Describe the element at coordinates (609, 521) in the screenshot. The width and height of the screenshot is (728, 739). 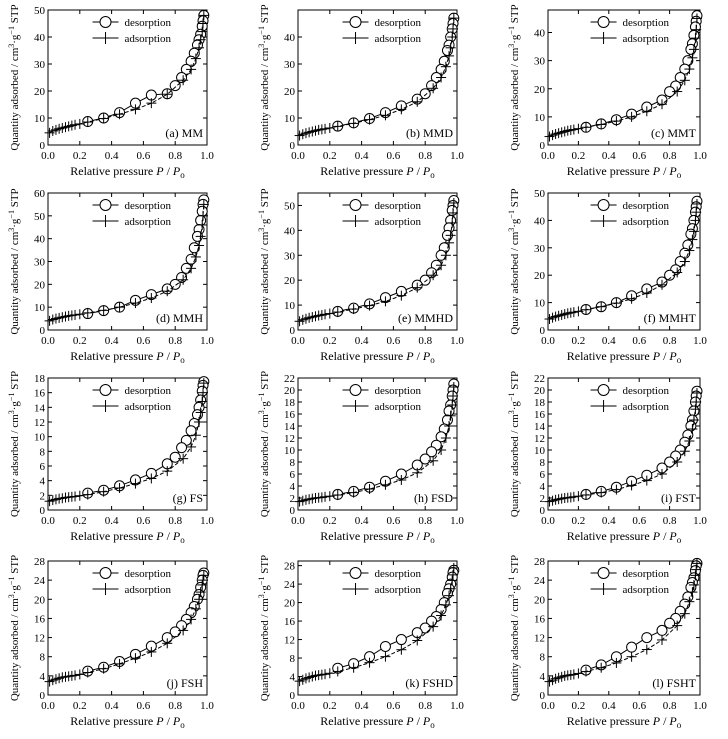
I see `x-tick-label: 0.4` at that location.